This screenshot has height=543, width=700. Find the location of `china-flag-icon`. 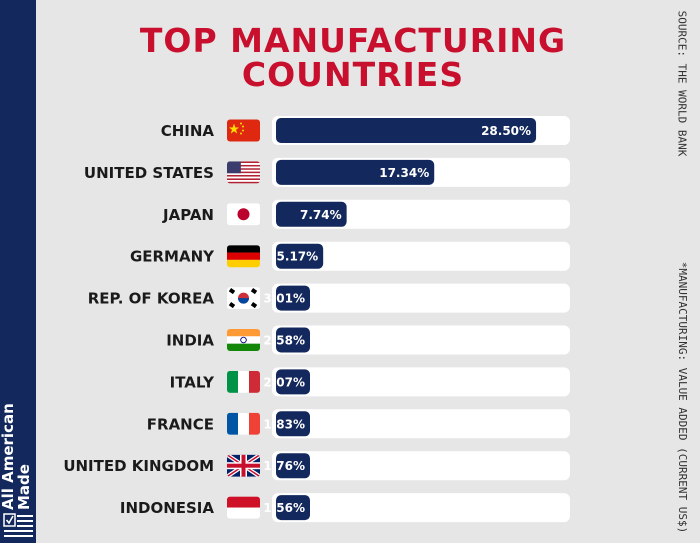

china-flag-icon is located at coordinates (243, 130).